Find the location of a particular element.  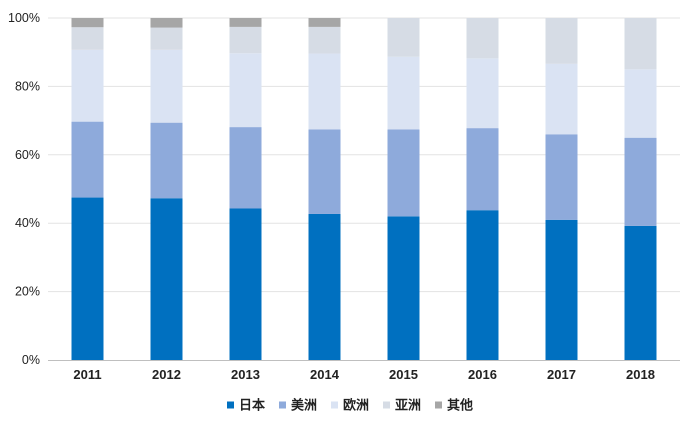

bar-stack-2011 is located at coordinates (87, 189).